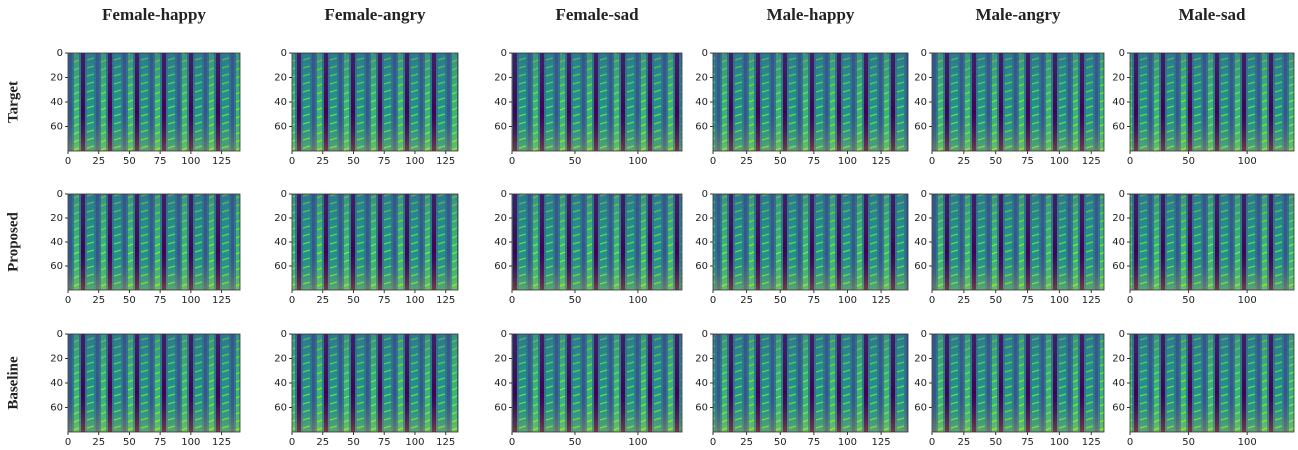 This screenshot has height=450, width=1298. What do you see at coordinates (13, 102) in the screenshot?
I see `row-label: Target` at bounding box center [13, 102].